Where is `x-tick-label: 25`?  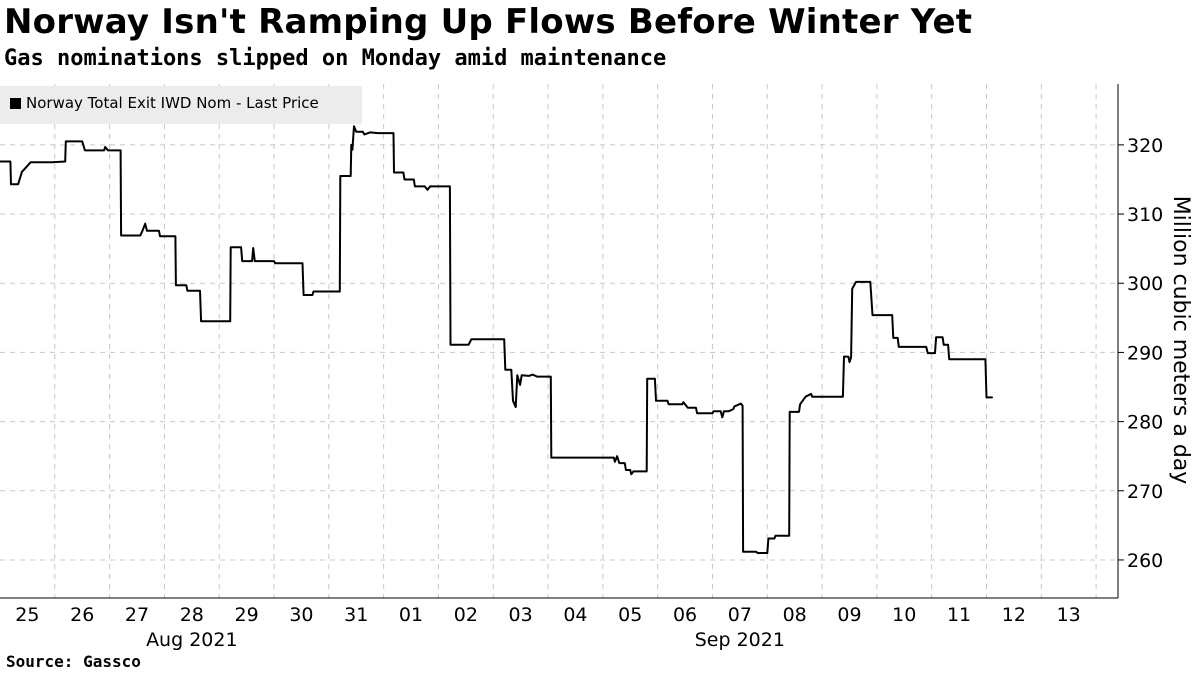
x-tick-label: 25 is located at coordinates (27, 615).